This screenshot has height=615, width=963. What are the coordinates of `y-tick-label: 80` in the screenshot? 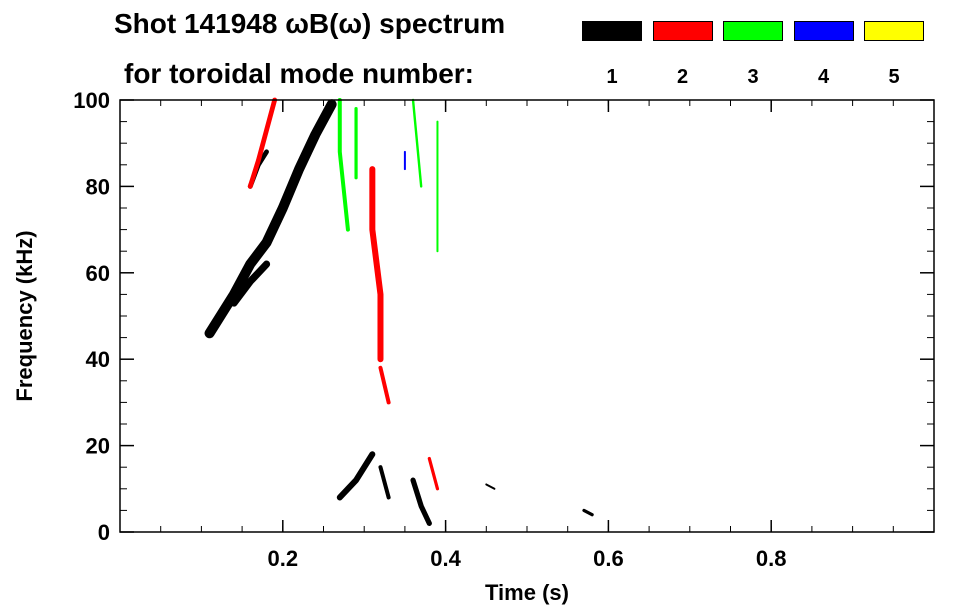 It's located at (98, 186).